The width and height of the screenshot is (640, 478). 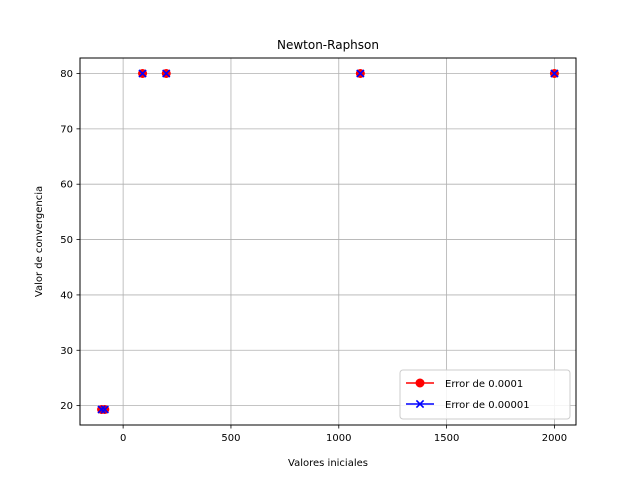 What do you see at coordinates (66, 351) in the screenshot?
I see `y-tick-label: 30` at bounding box center [66, 351].